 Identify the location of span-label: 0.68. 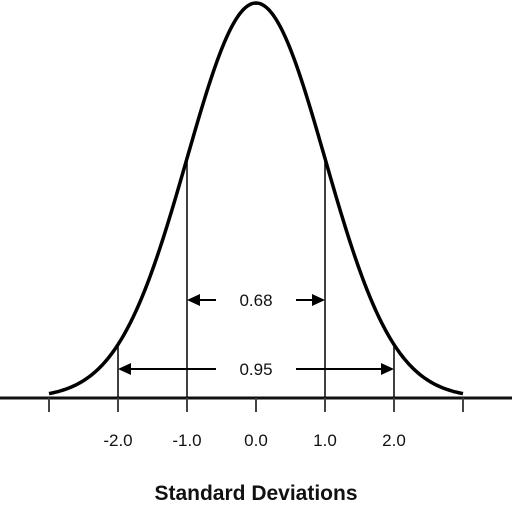
(255, 300).